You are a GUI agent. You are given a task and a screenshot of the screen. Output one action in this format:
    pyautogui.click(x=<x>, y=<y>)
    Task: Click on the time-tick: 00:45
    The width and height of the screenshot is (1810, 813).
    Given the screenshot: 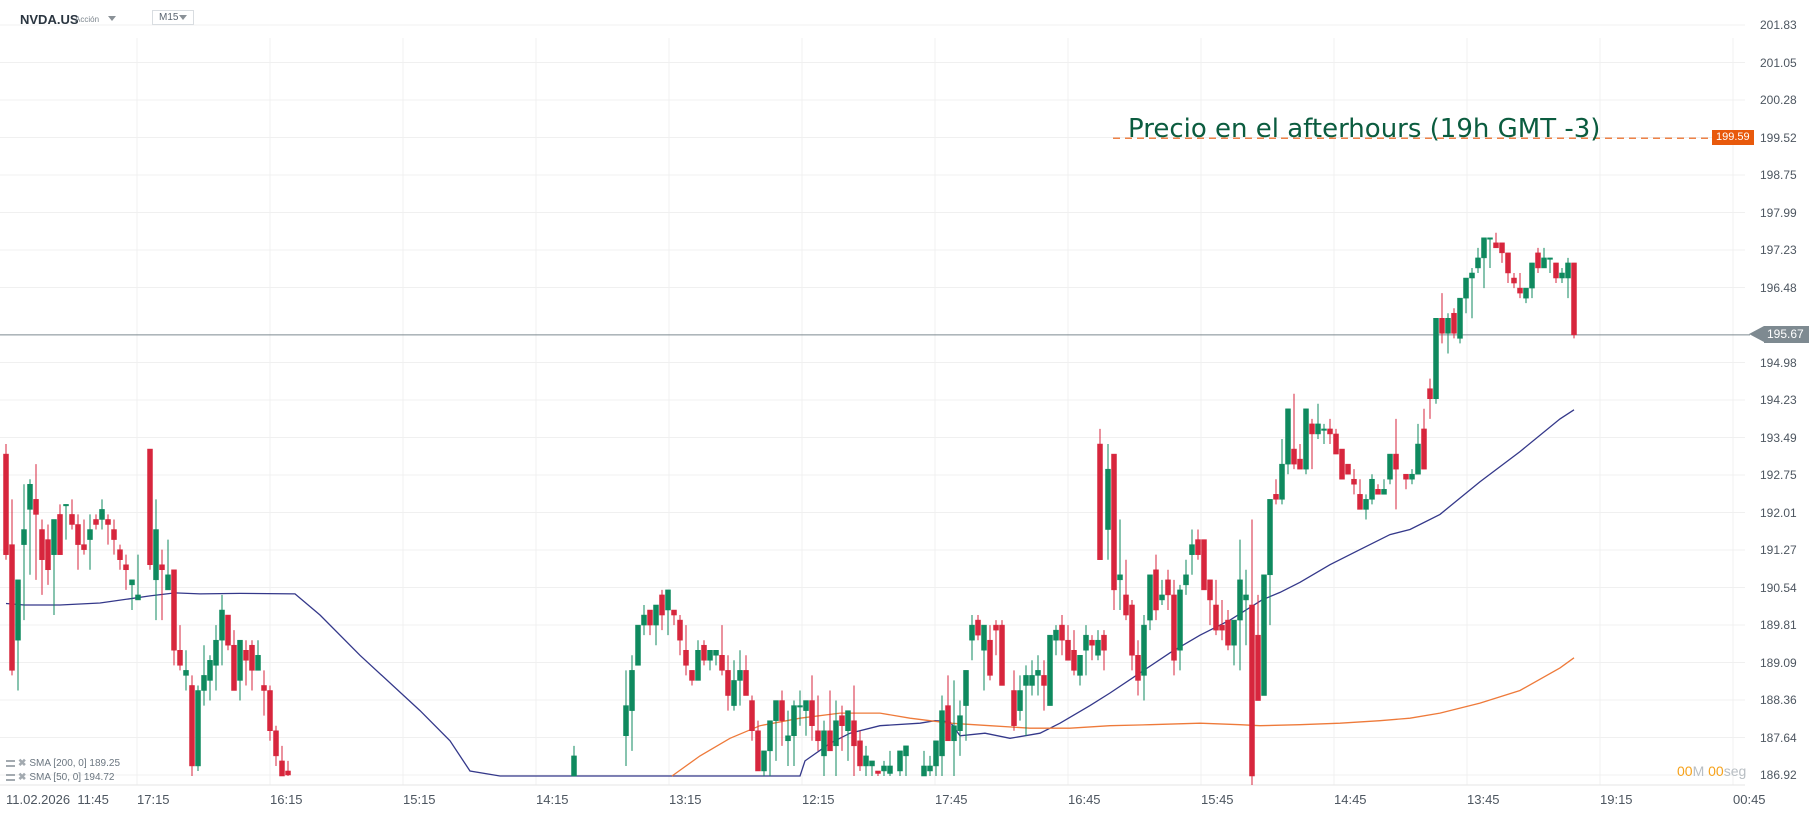 What is the action you would take?
    pyautogui.click(x=1749, y=799)
    